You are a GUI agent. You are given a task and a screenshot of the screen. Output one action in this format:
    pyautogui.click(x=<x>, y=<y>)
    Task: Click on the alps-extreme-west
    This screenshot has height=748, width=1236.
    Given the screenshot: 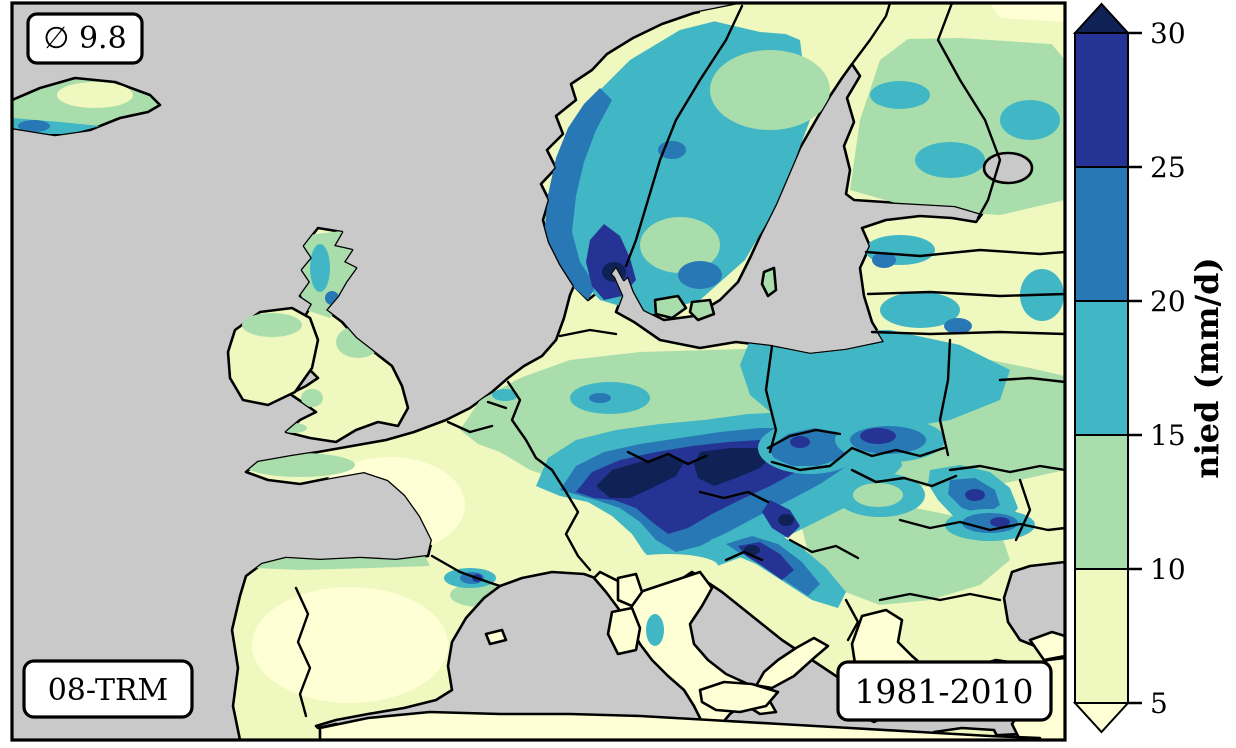 What is the action you would take?
    pyautogui.click(x=640, y=477)
    